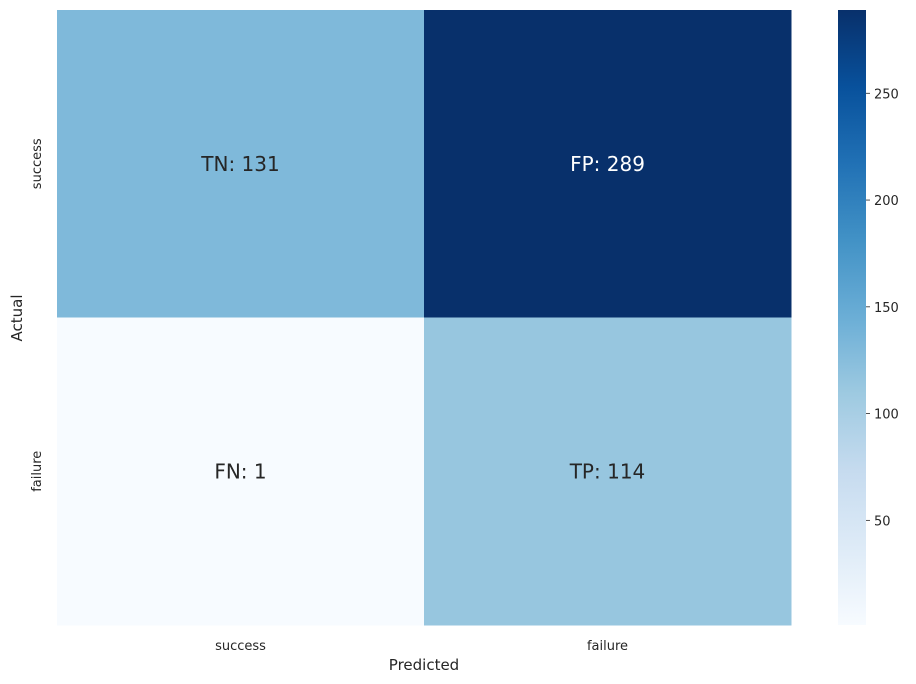 The image size is (916, 684). What do you see at coordinates (607, 646) in the screenshot?
I see `x-tick-label: failure` at bounding box center [607, 646].